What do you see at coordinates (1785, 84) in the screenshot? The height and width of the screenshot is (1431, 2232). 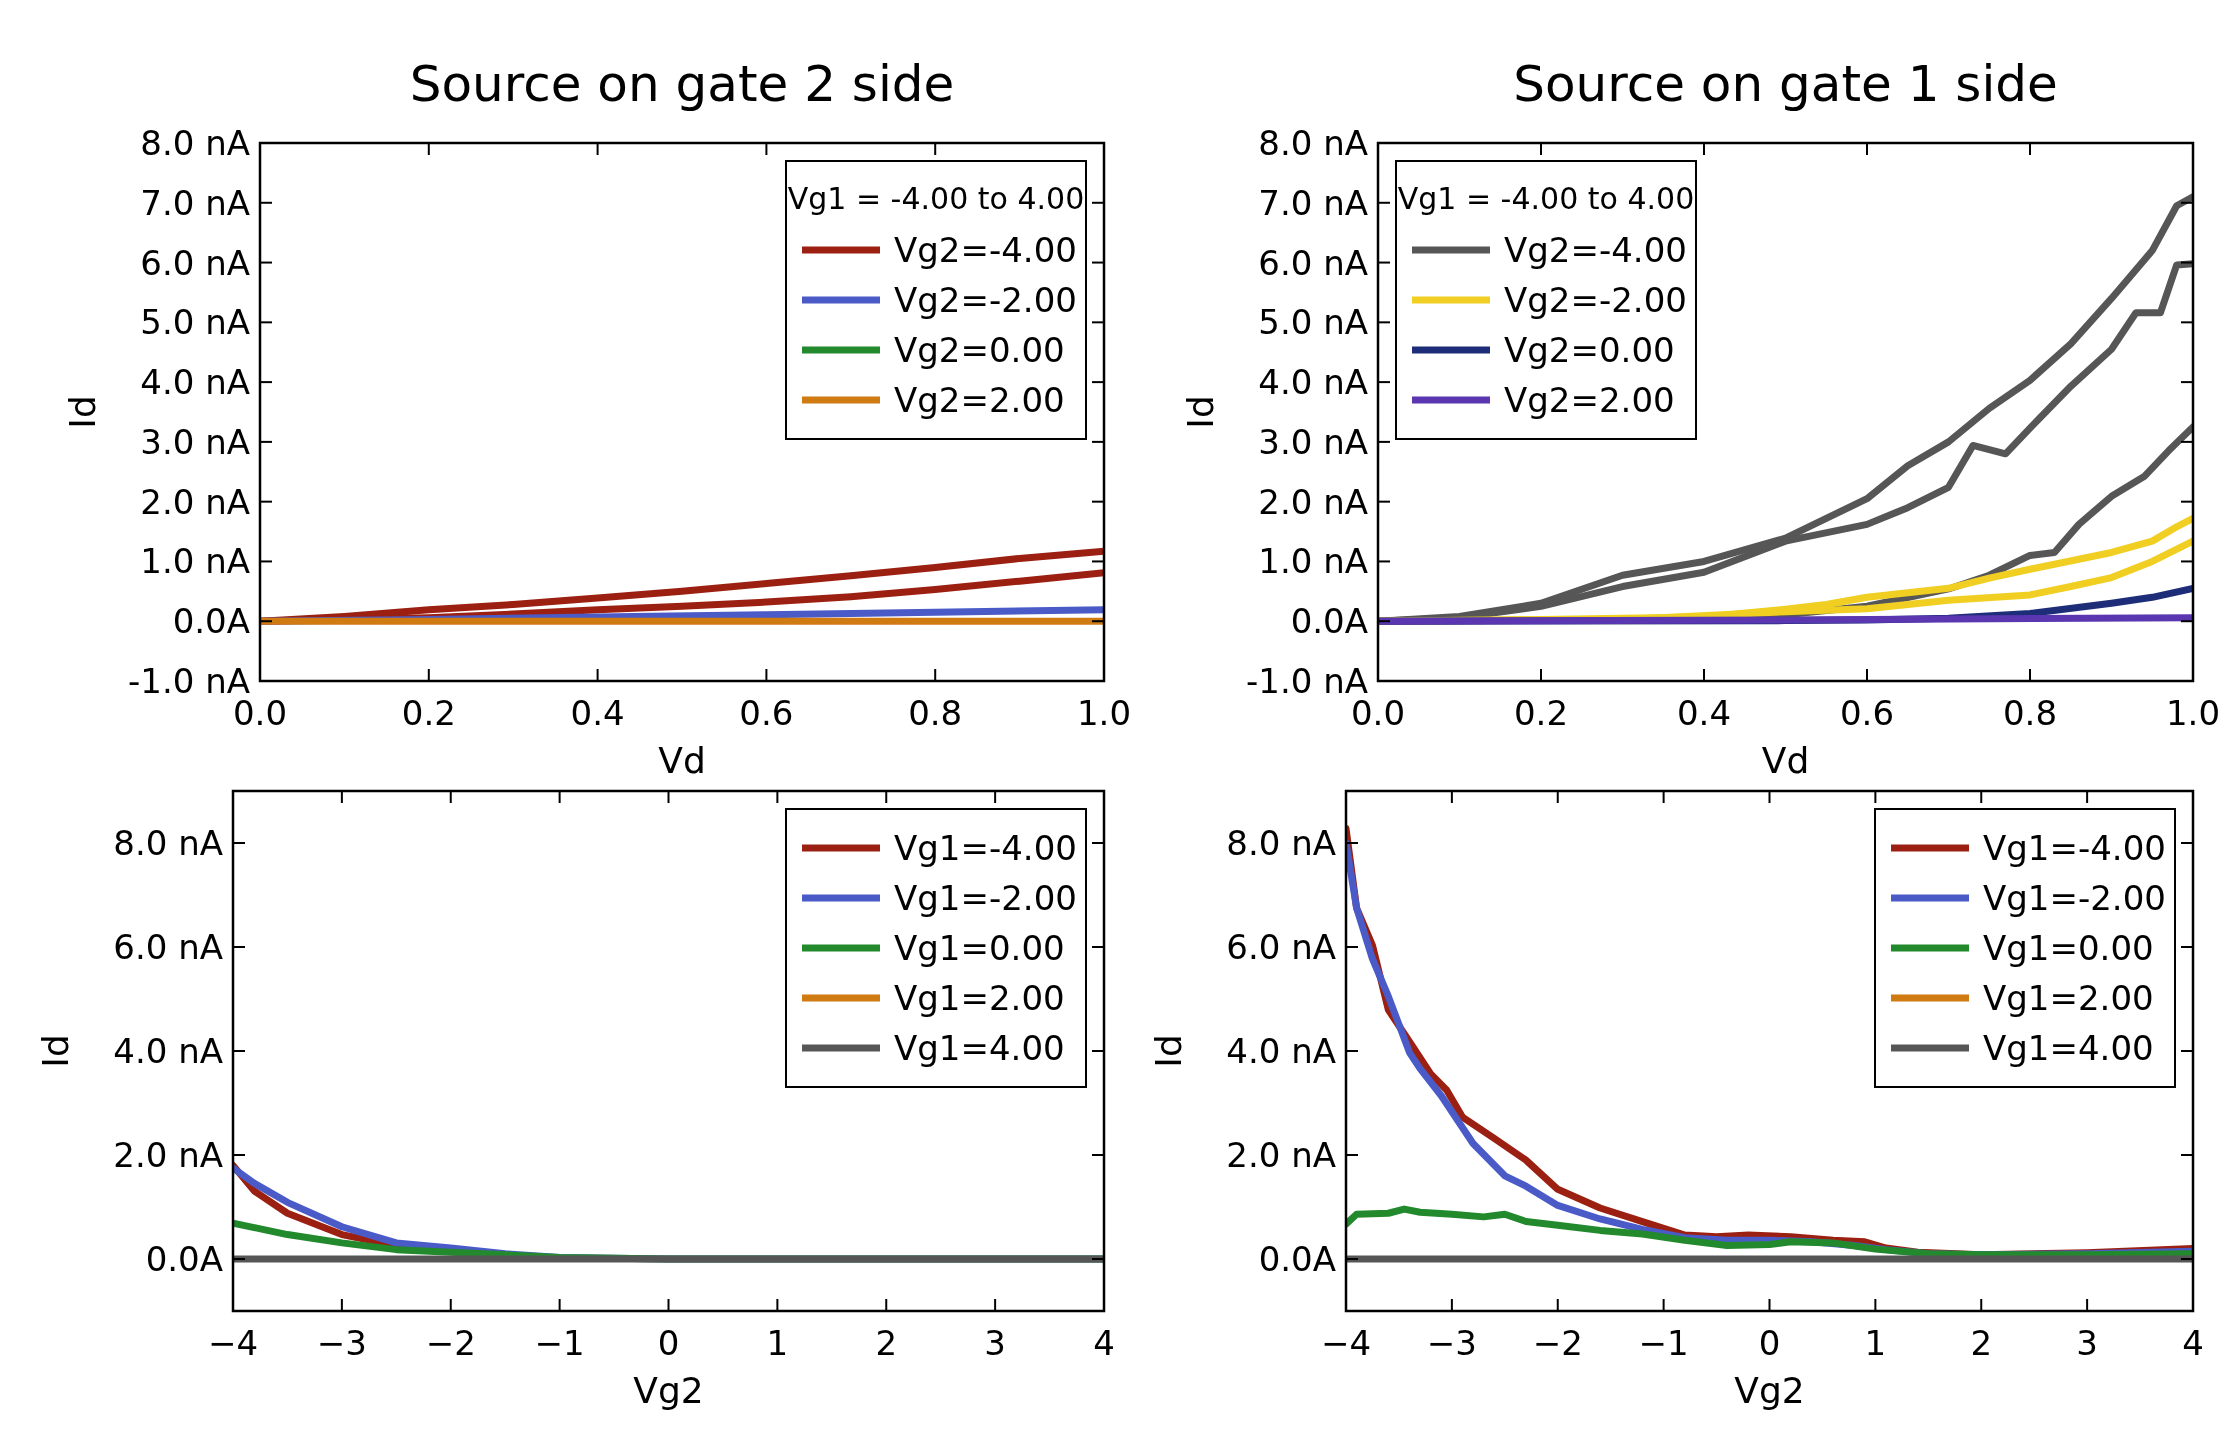 I see `chart-title: Source on gate 1 side` at bounding box center [1785, 84].